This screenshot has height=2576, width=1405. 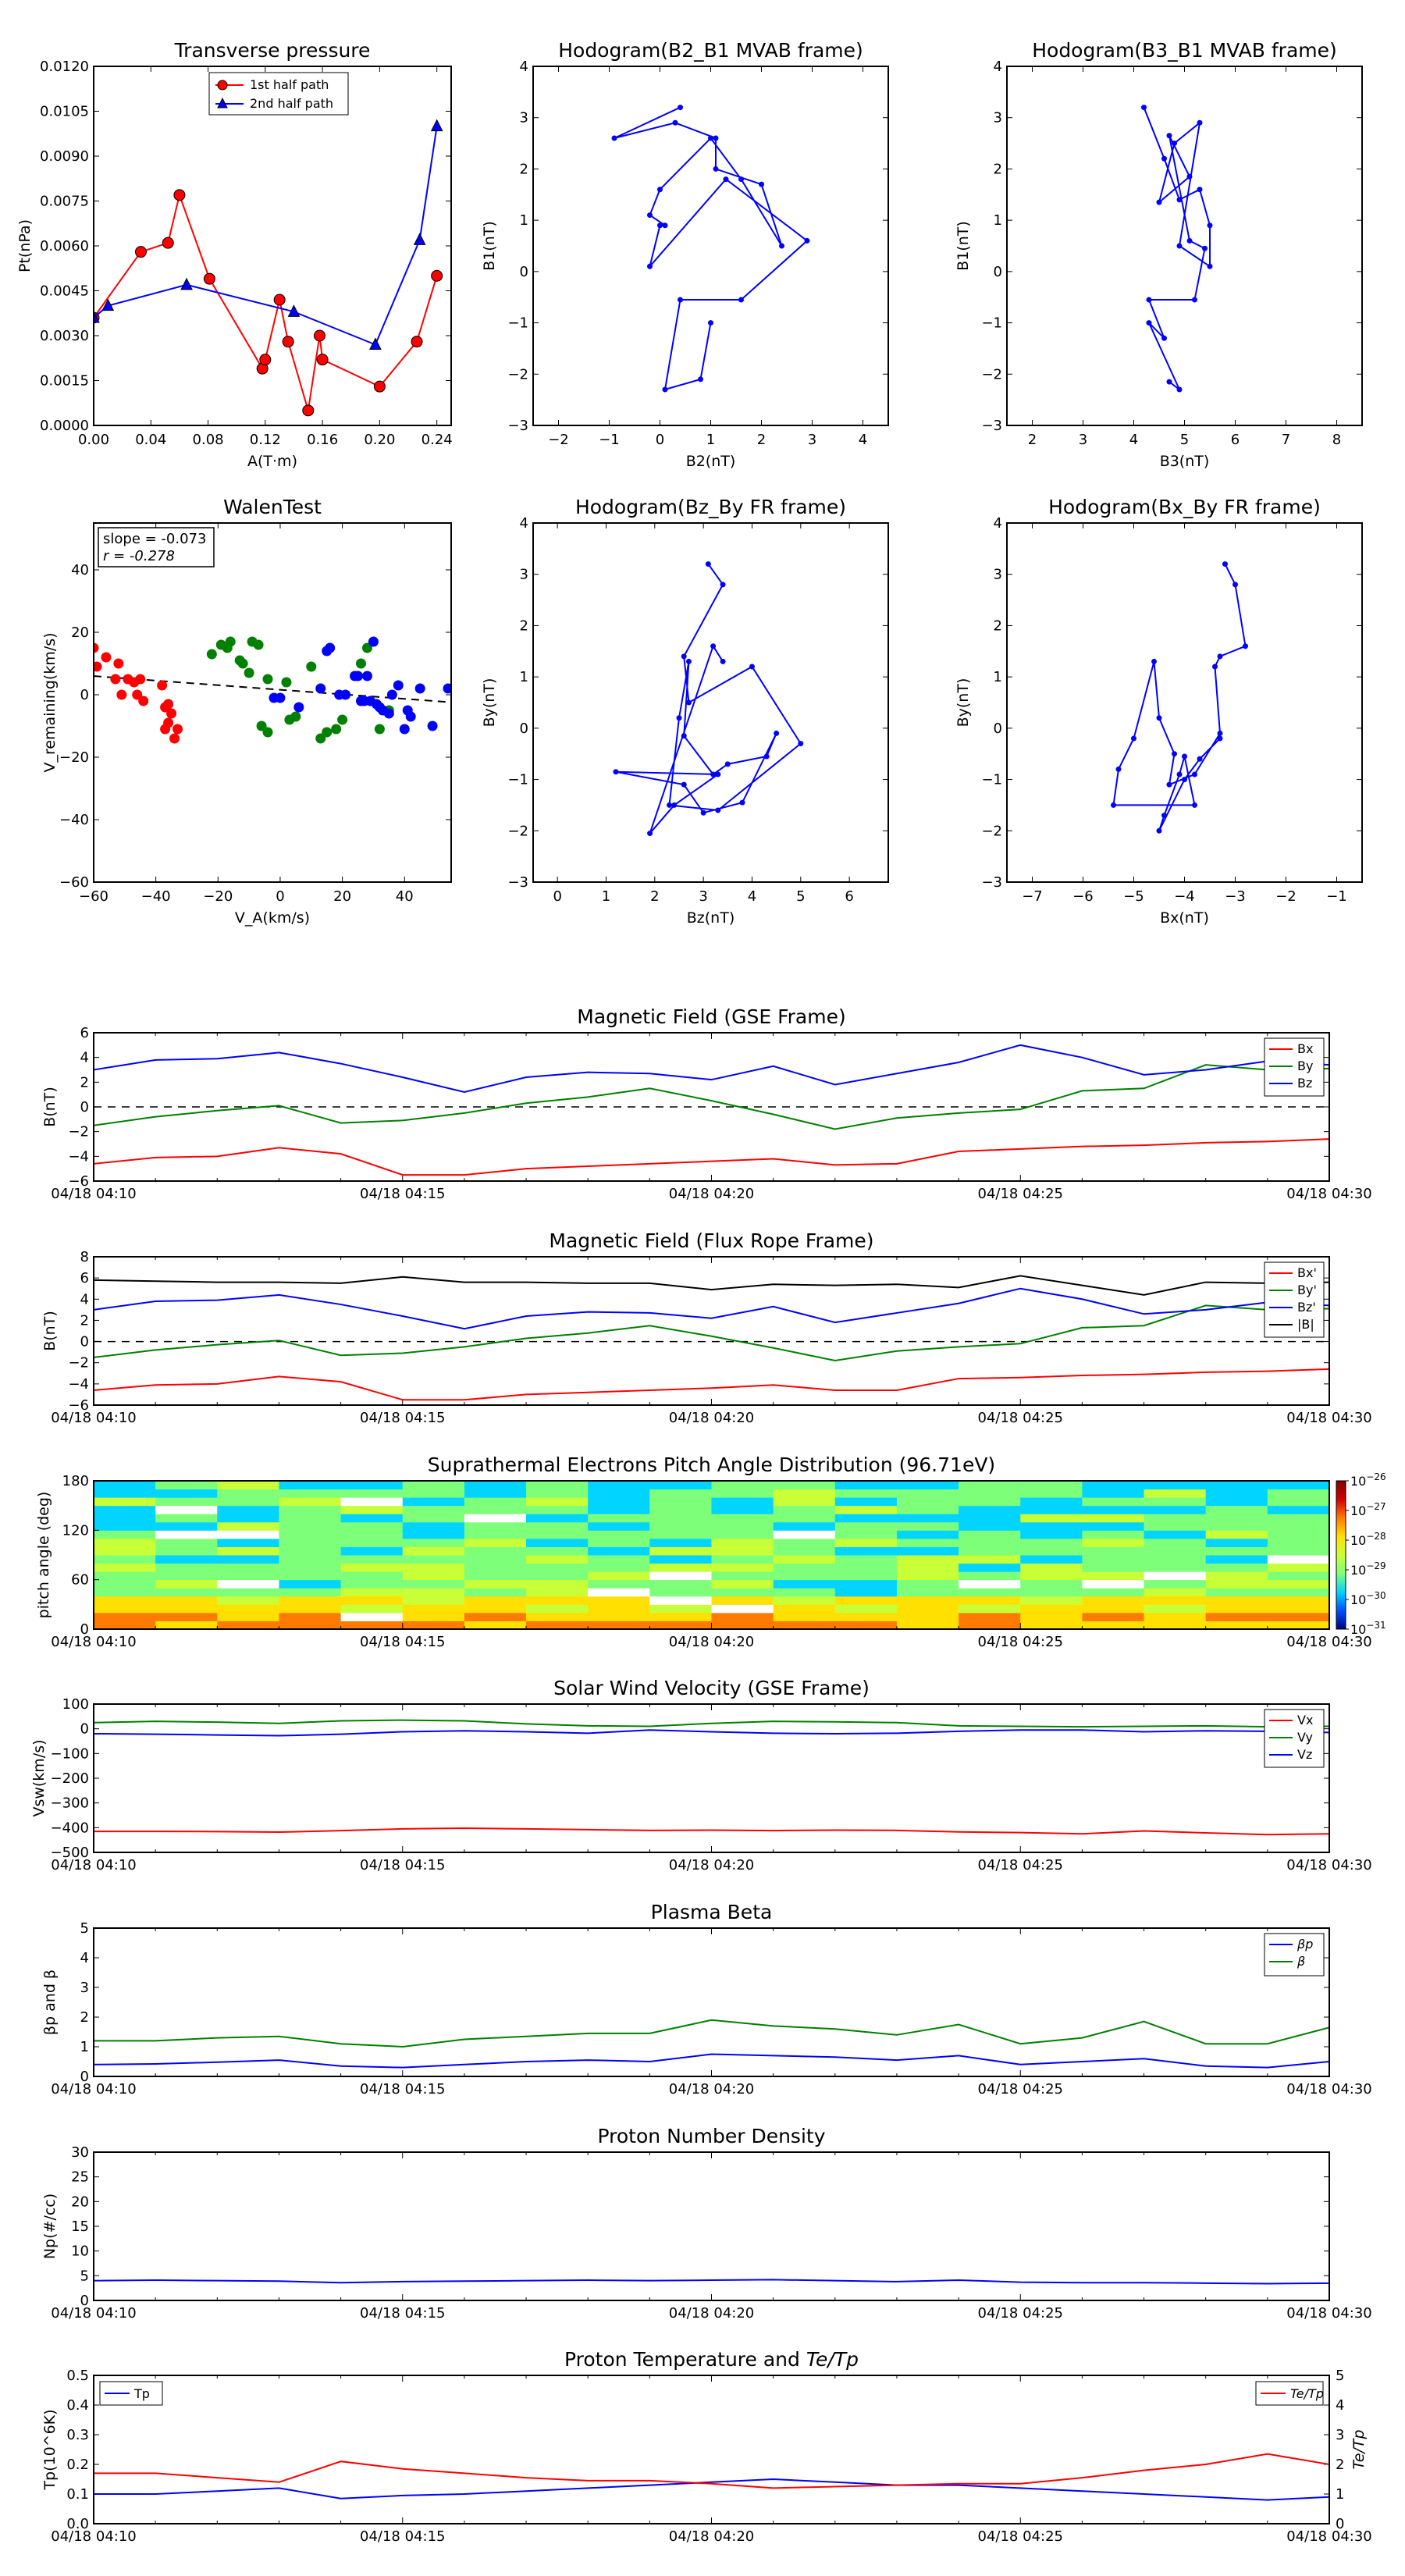 I want to click on series-line-Te/Tp, so click(x=712, y=2471).